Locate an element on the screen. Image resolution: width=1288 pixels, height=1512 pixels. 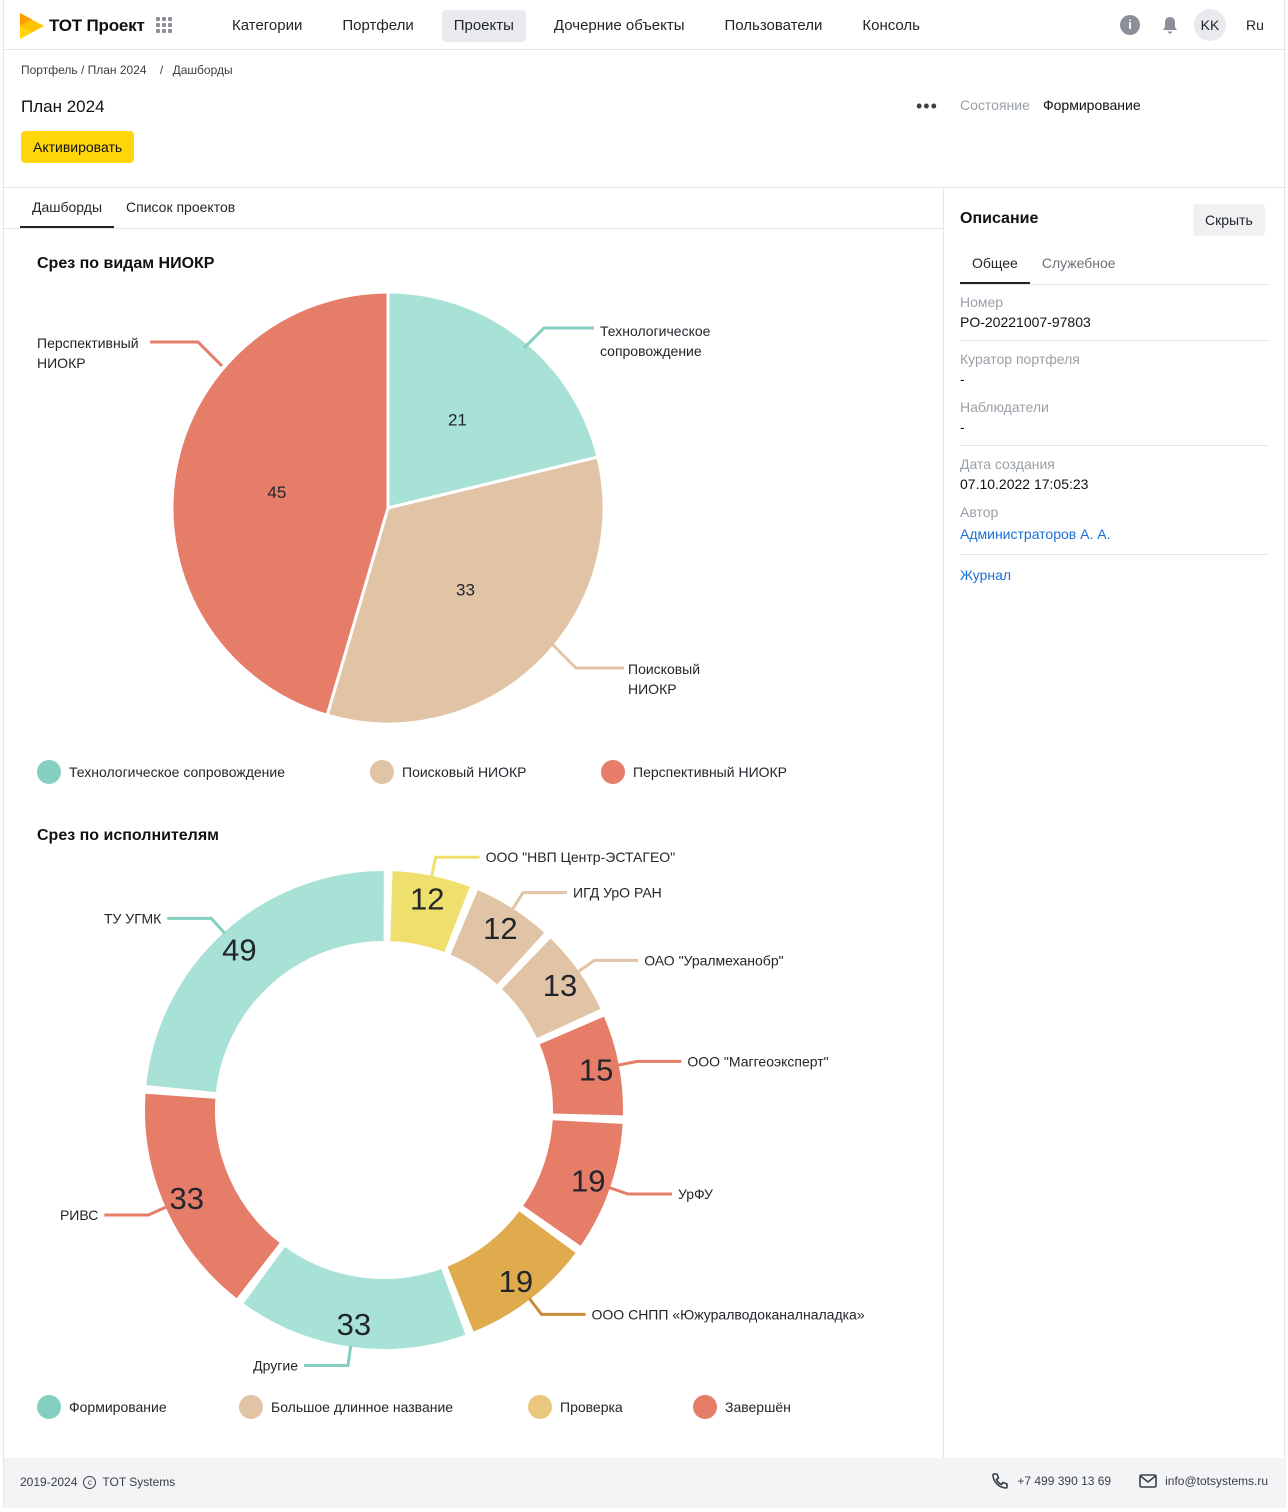
observers-value: - is located at coordinates (962, 427).